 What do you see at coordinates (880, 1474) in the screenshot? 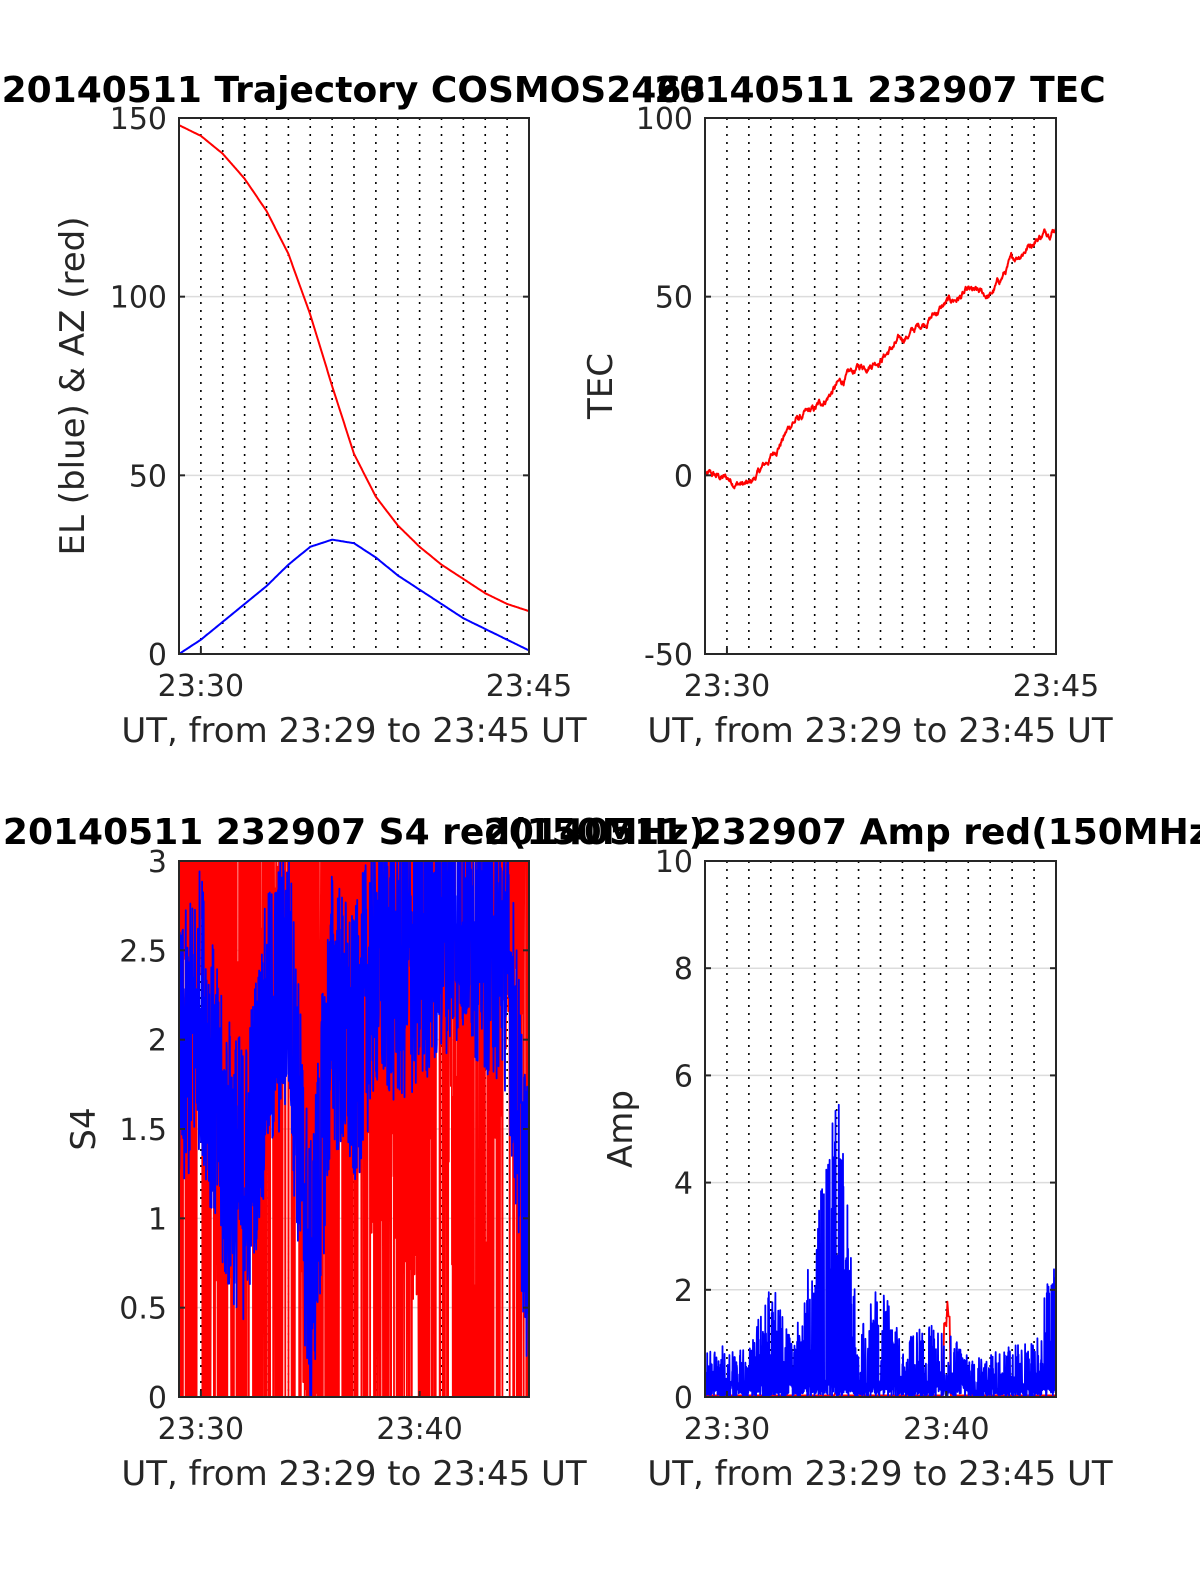
I see `amp-x-label: UT, from 23:29 to 23:45 UT` at bounding box center [880, 1474].